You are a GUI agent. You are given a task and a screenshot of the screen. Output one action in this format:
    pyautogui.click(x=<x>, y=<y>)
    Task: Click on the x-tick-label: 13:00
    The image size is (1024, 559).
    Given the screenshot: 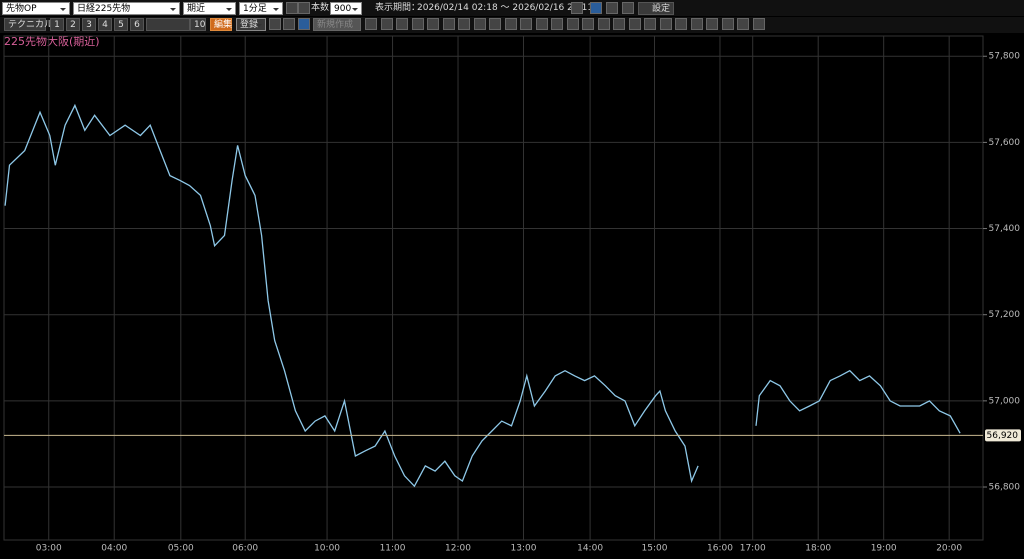 What is the action you would take?
    pyautogui.click(x=524, y=549)
    